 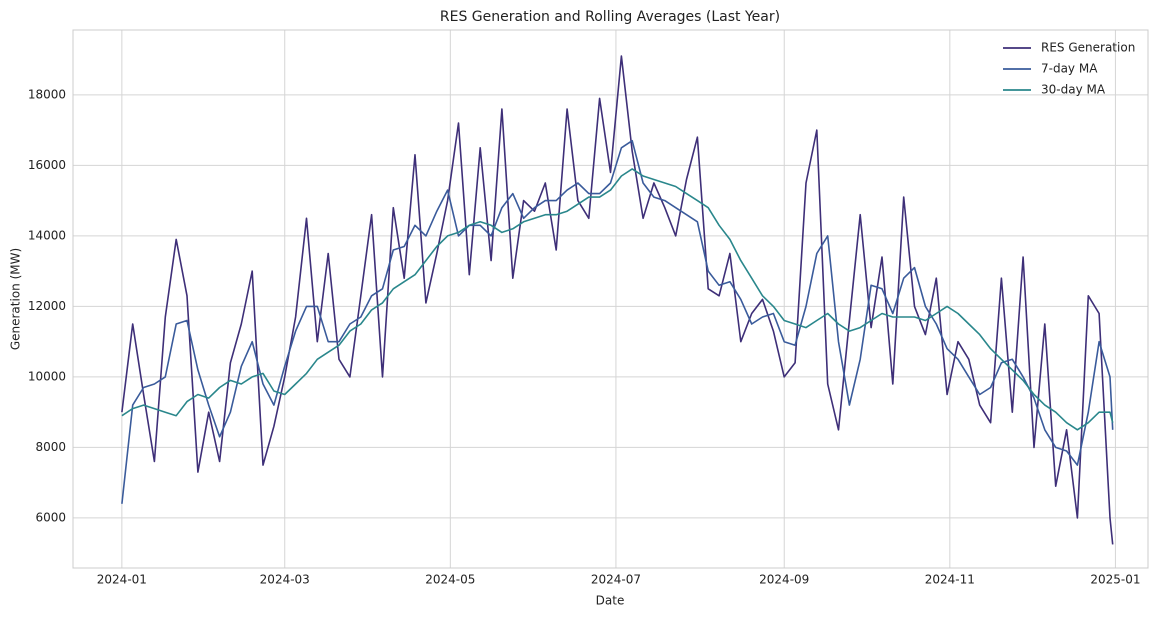 I want to click on y-tick-label: 6000, so click(x=50, y=517).